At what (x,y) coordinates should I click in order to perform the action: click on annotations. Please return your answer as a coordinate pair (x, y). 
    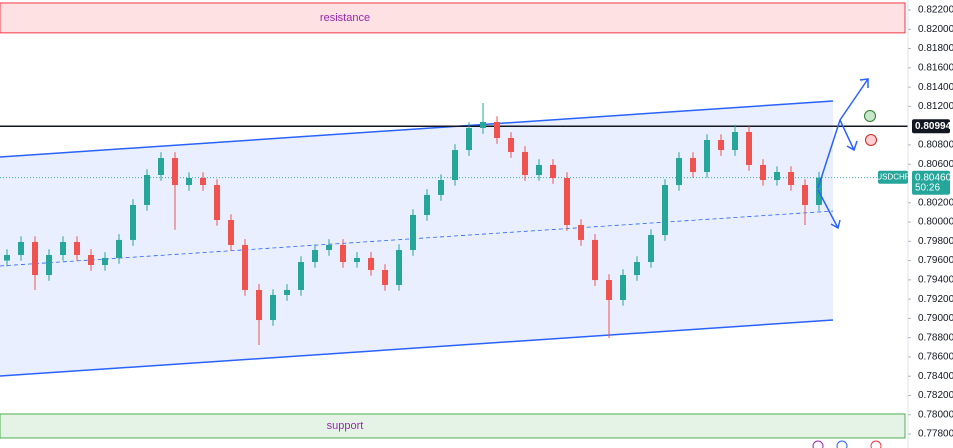
    Looking at the image, I should click on (847, 154).